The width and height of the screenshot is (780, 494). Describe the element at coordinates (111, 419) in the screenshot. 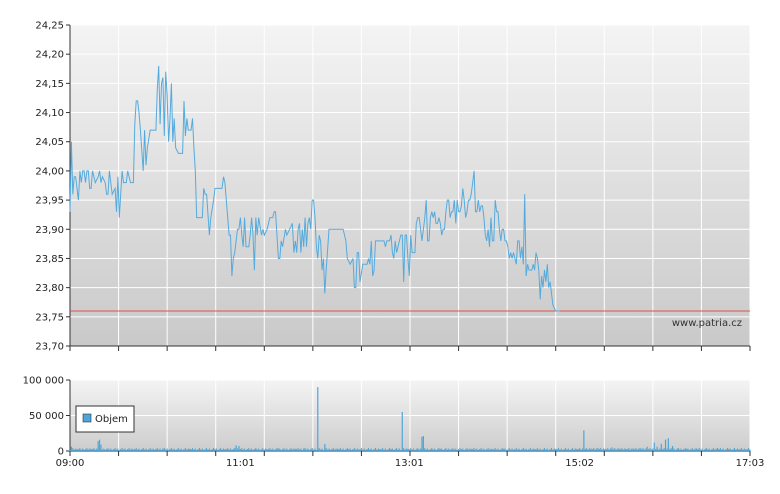

I see `legend-label: Objem` at that location.